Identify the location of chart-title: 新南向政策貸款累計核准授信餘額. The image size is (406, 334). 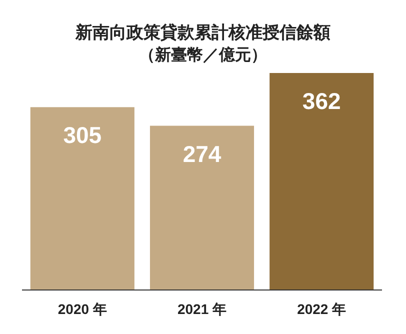
(202, 32).